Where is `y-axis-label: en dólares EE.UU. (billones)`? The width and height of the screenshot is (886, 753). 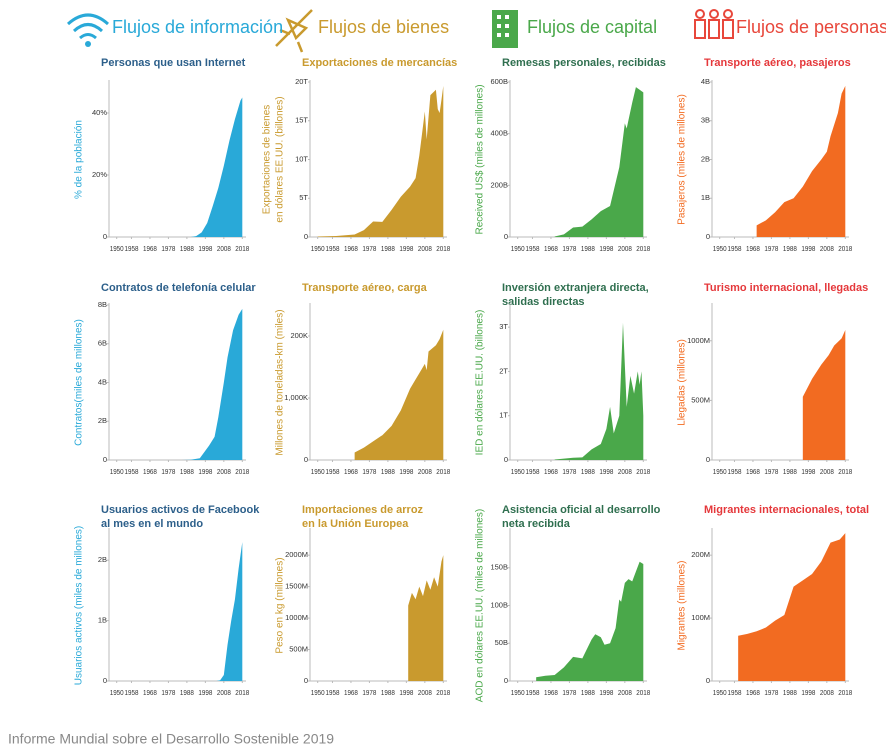
y-axis-label: en dólares EE.UU. (billones) is located at coordinates (280, 159).